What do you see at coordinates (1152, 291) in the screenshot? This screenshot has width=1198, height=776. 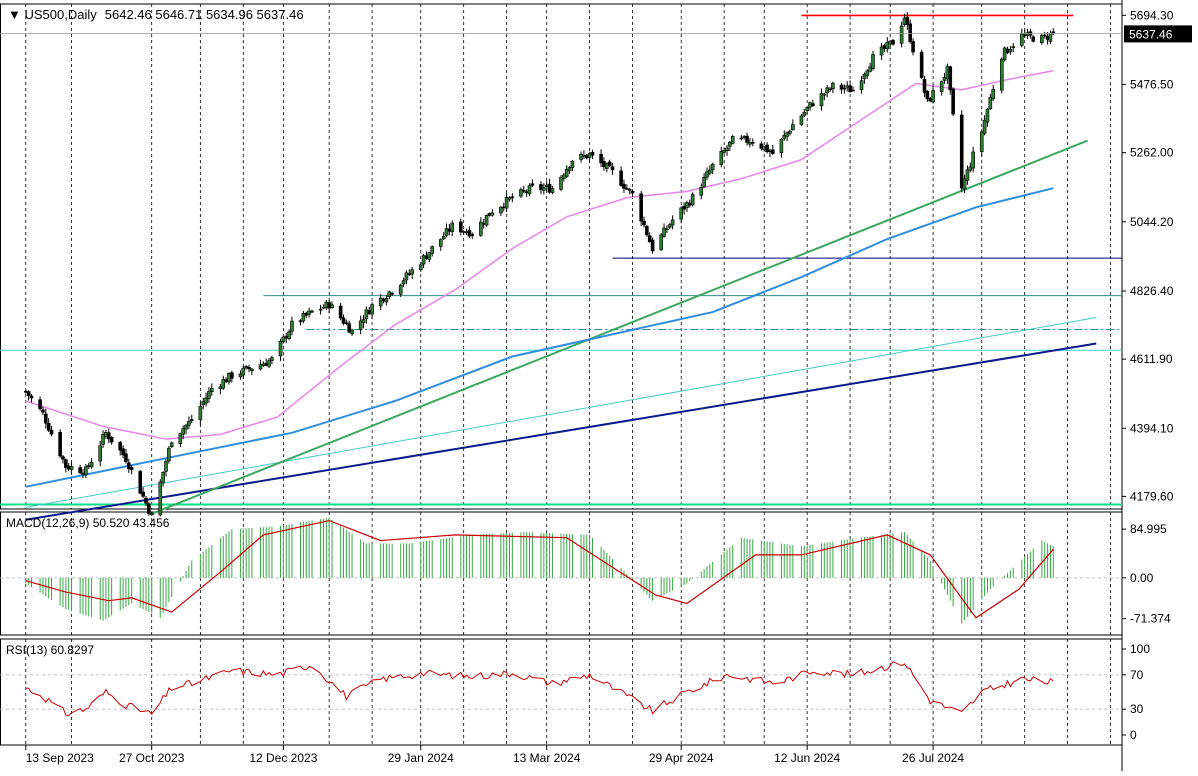 I see `y-tick-label: 4826.40` at bounding box center [1152, 291].